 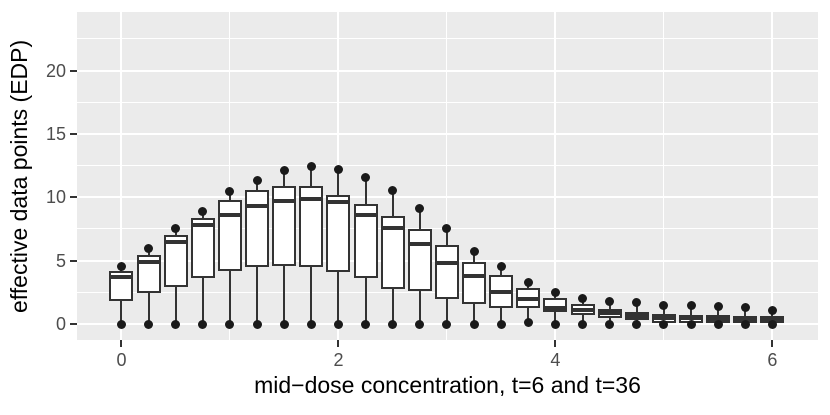 I want to click on x-tick-label: 6, so click(x=772, y=360).